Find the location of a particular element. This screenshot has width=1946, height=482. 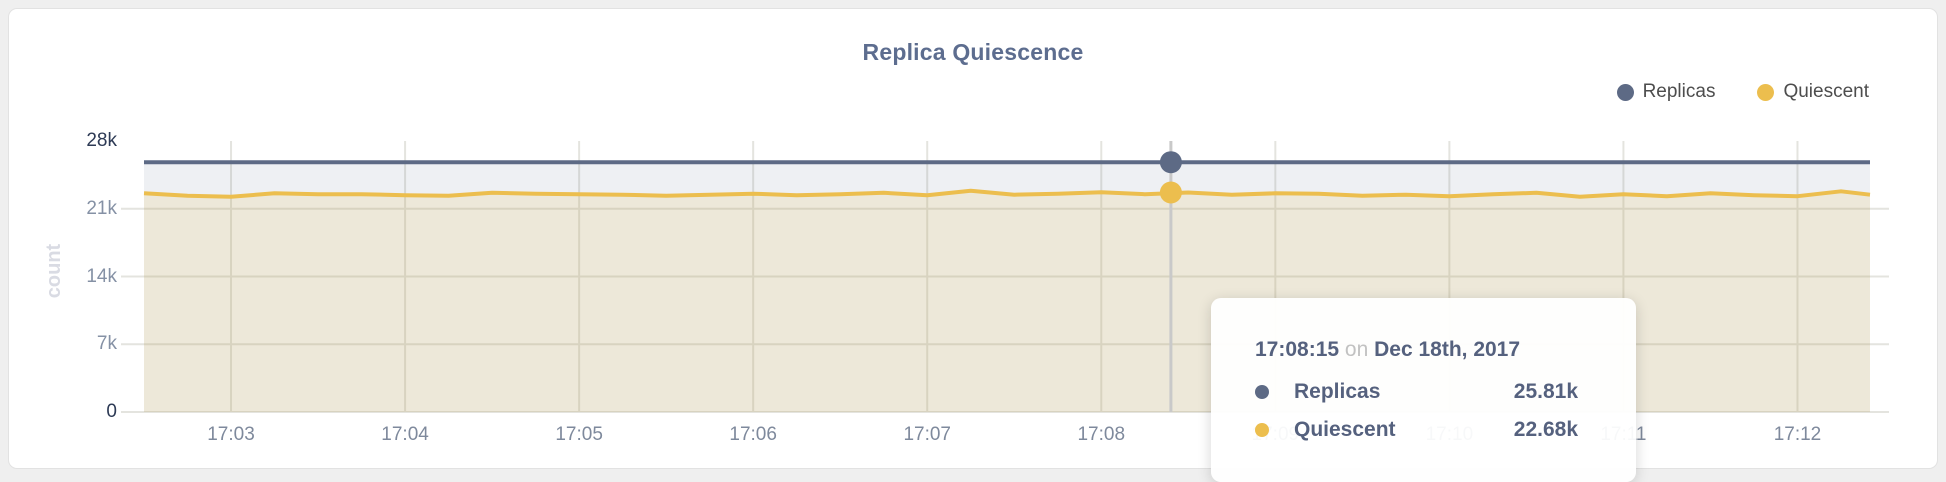

tooltip-row-value: 25.81k is located at coordinates (1545, 391).